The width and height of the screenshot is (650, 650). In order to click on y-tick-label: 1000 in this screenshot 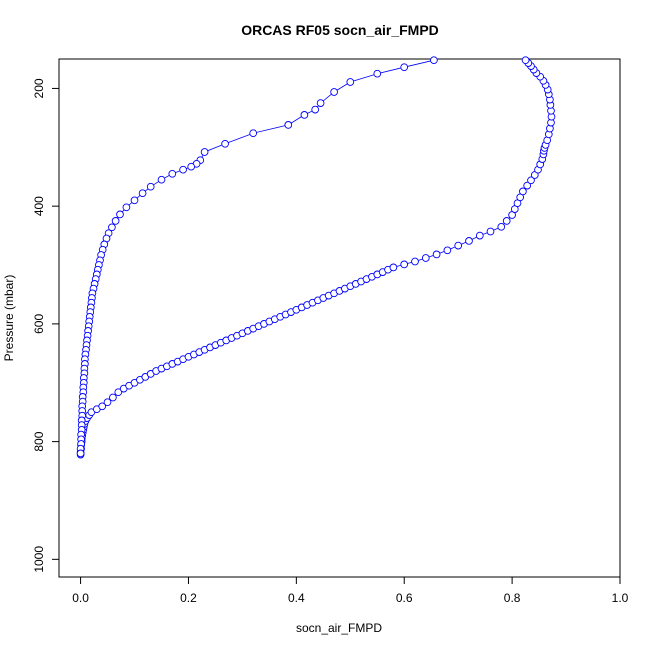, I will do `click(39, 559)`.